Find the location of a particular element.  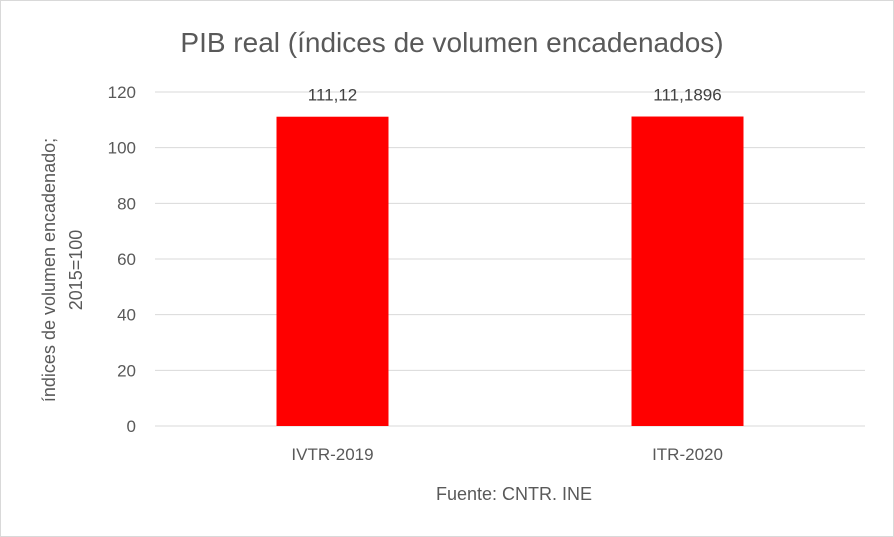

y-tick-label: 100 is located at coordinates (122, 148).